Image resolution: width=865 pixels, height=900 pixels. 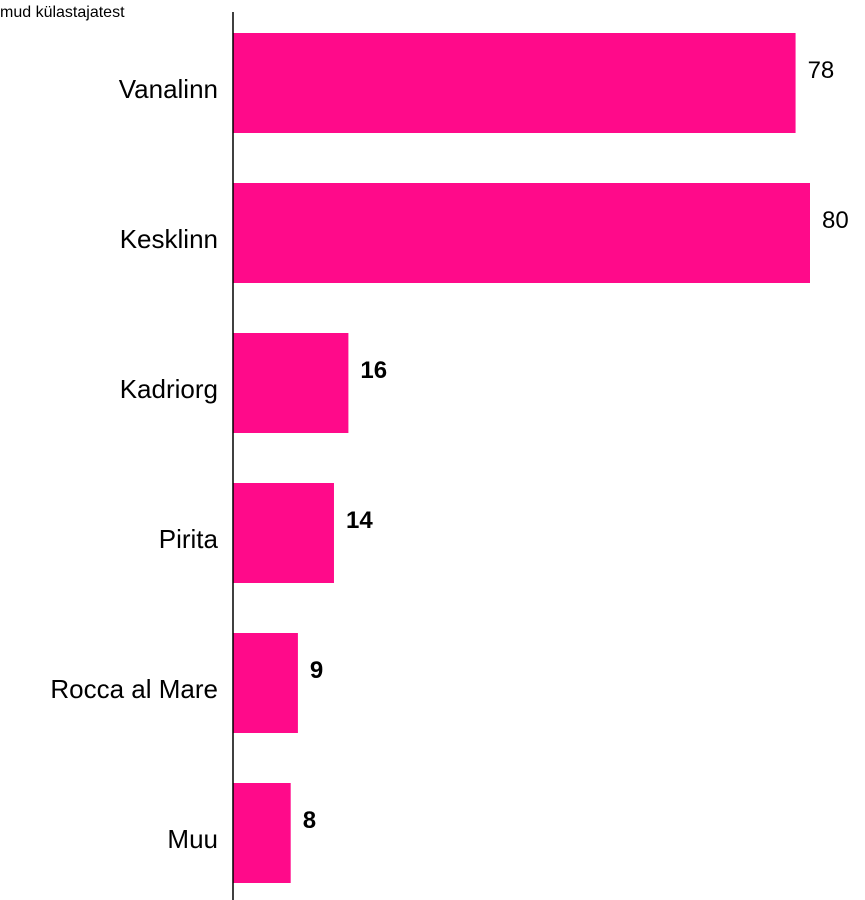 What do you see at coordinates (169, 389) in the screenshot?
I see `category-label: Kadriorg` at bounding box center [169, 389].